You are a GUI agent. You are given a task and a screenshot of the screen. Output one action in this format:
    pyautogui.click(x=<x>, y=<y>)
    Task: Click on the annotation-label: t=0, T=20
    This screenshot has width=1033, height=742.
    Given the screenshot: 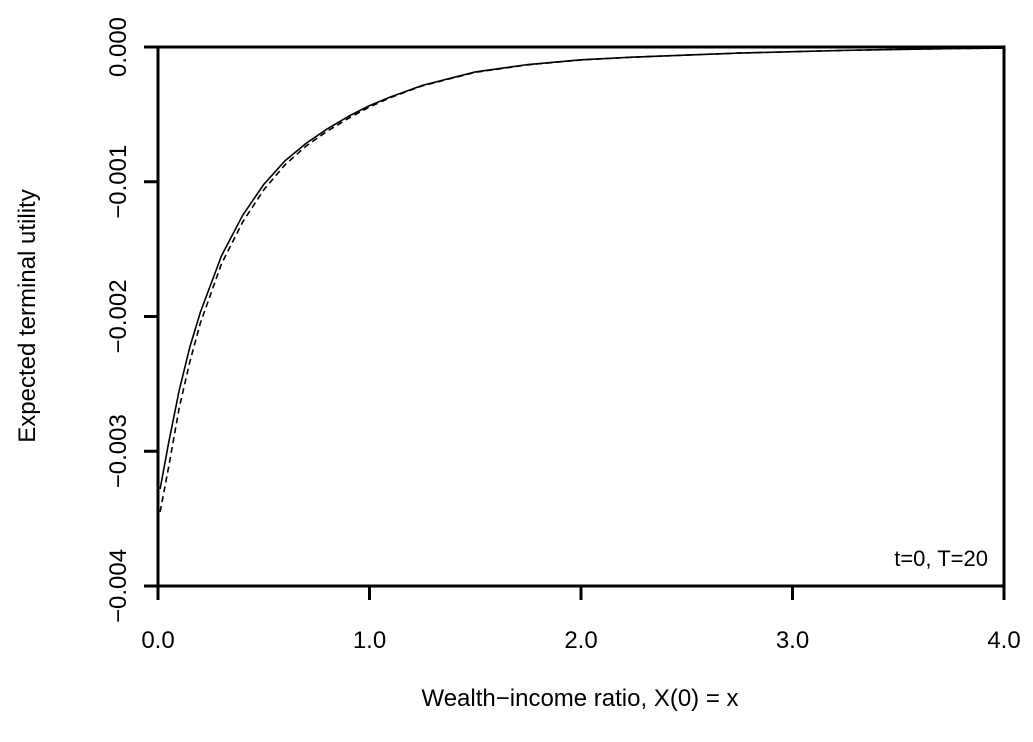 What is the action you would take?
    pyautogui.click(x=941, y=558)
    